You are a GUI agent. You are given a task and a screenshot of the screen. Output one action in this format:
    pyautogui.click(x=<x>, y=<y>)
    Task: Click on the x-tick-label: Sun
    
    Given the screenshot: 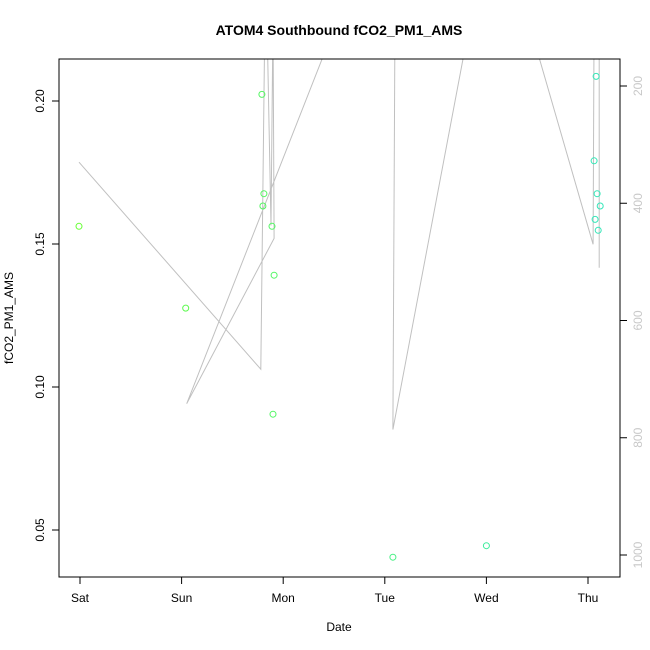 What is the action you would take?
    pyautogui.click(x=181, y=598)
    